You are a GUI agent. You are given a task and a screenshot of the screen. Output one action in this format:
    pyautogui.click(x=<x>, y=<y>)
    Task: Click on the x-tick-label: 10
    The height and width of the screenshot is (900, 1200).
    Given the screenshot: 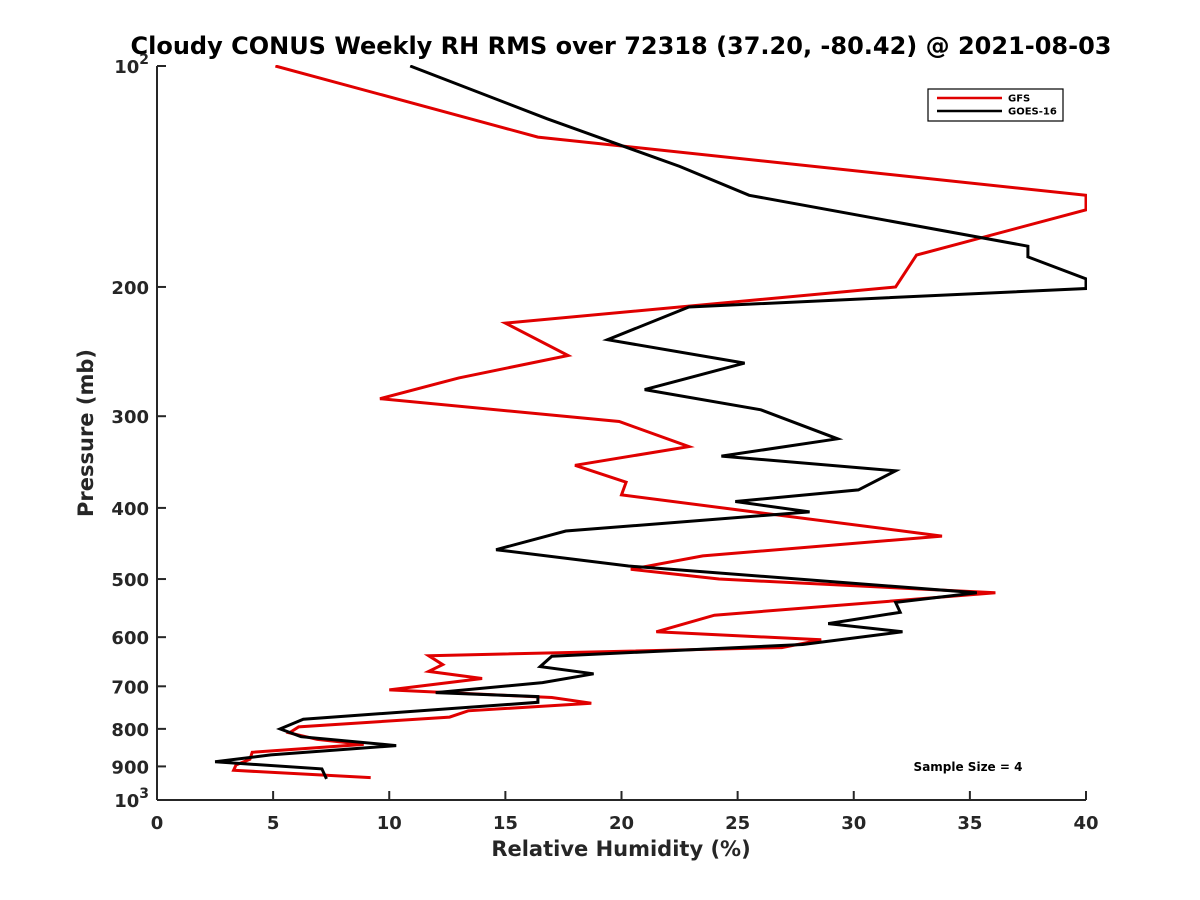 What is the action you would take?
    pyautogui.click(x=389, y=823)
    